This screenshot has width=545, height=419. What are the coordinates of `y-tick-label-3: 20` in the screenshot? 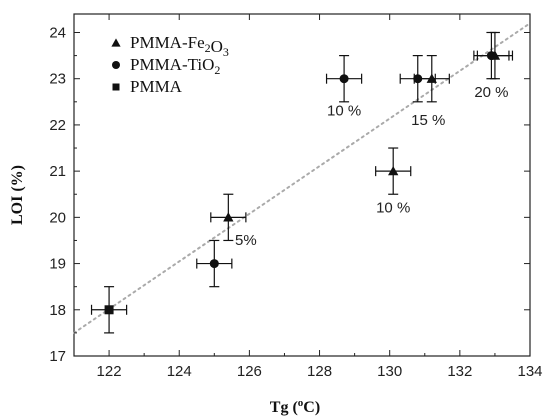 It's located at (57, 217).